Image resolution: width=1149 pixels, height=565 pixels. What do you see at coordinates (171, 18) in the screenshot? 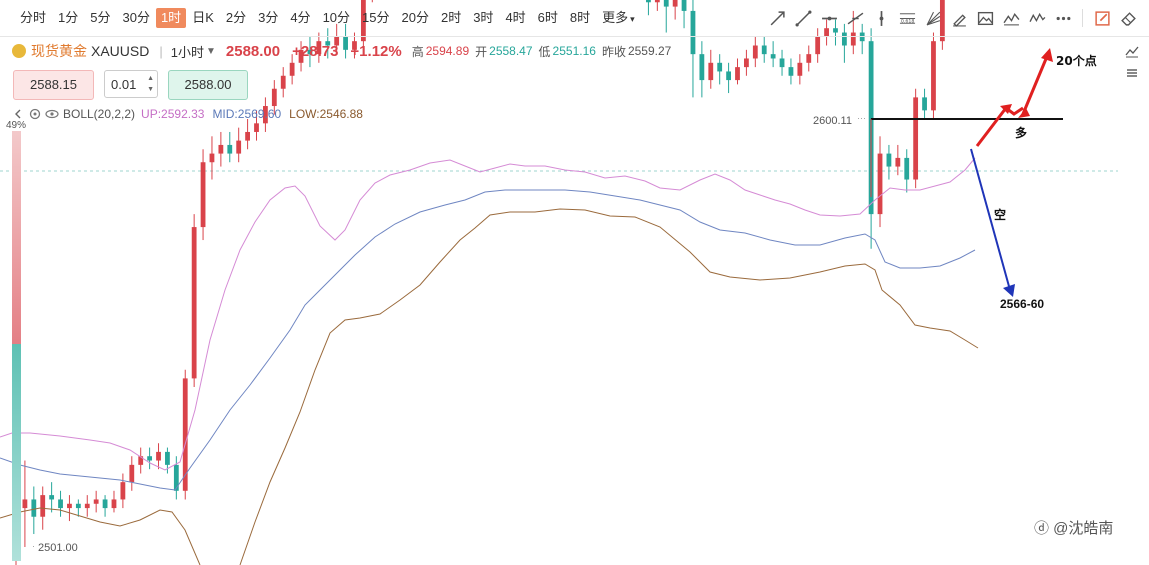
I see `timeframe-4: 1时` at bounding box center [171, 18].